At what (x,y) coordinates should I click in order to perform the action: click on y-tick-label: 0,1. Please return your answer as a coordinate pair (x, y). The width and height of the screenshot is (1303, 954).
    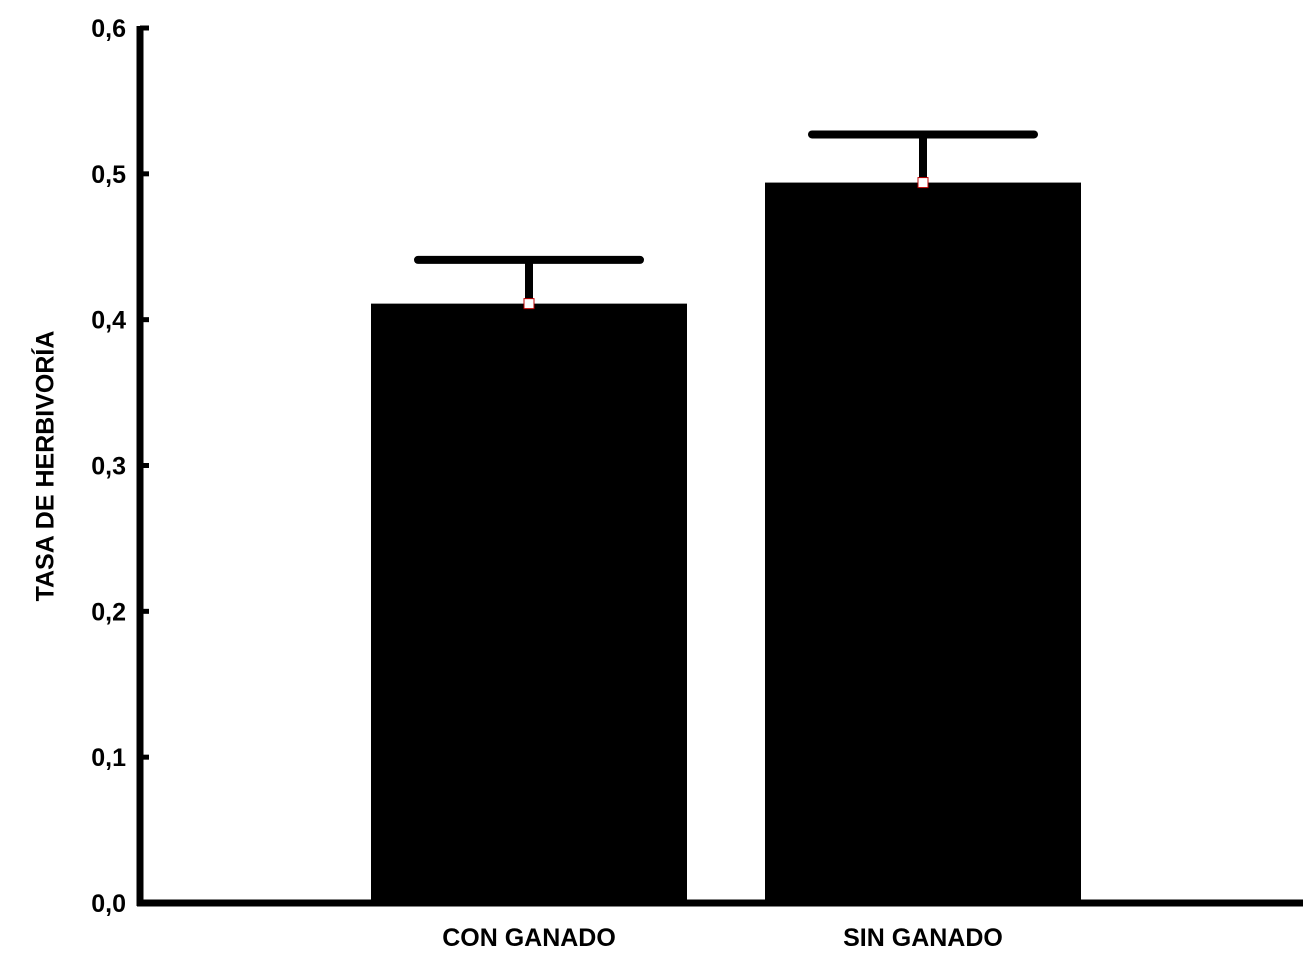
    Looking at the image, I should click on (108, 758).